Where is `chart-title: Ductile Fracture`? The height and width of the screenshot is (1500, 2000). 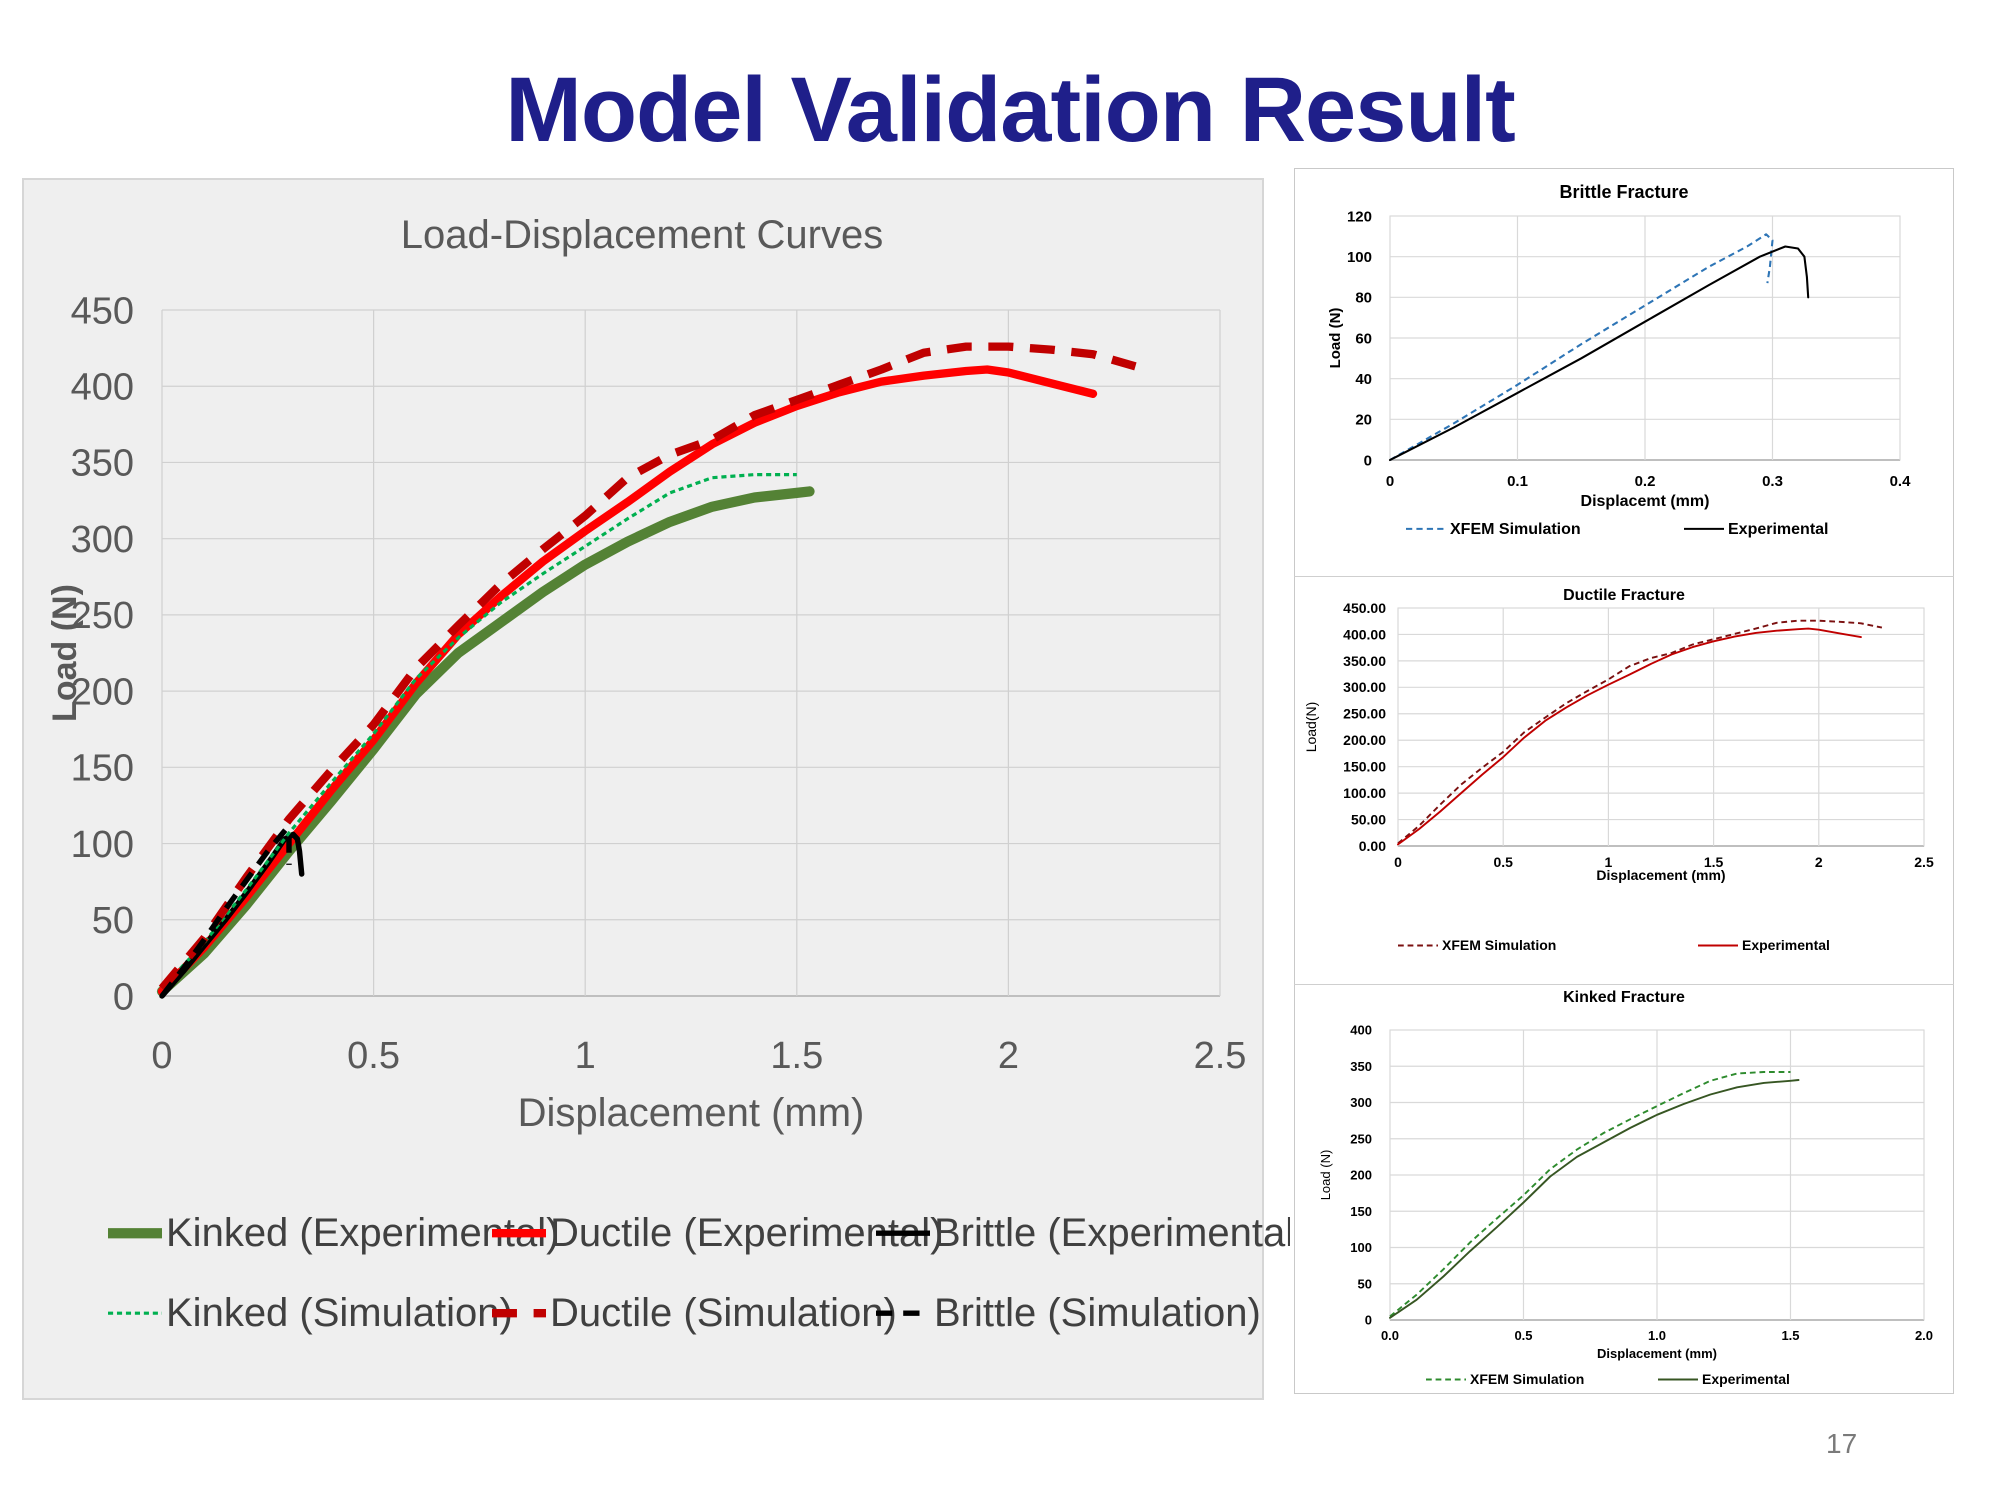 chart-title: Ductile Fracture is located at coordinates (1624, 595).